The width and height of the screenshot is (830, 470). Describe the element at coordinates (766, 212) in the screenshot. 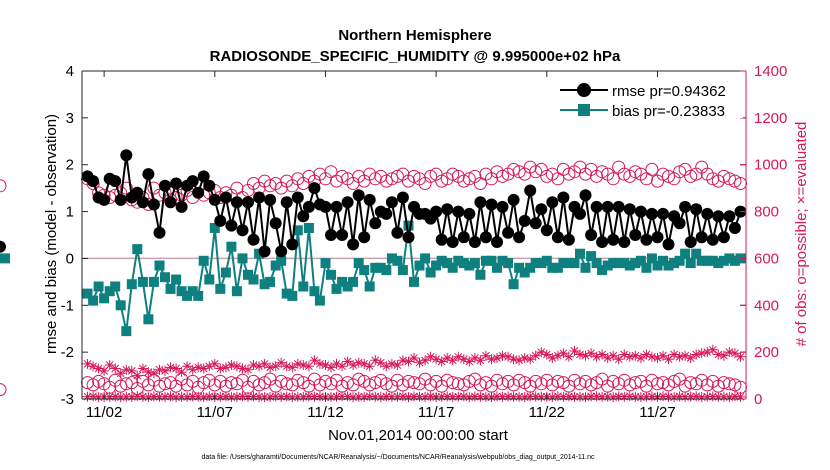

I see `y-tick-label-right: 800` at that location.